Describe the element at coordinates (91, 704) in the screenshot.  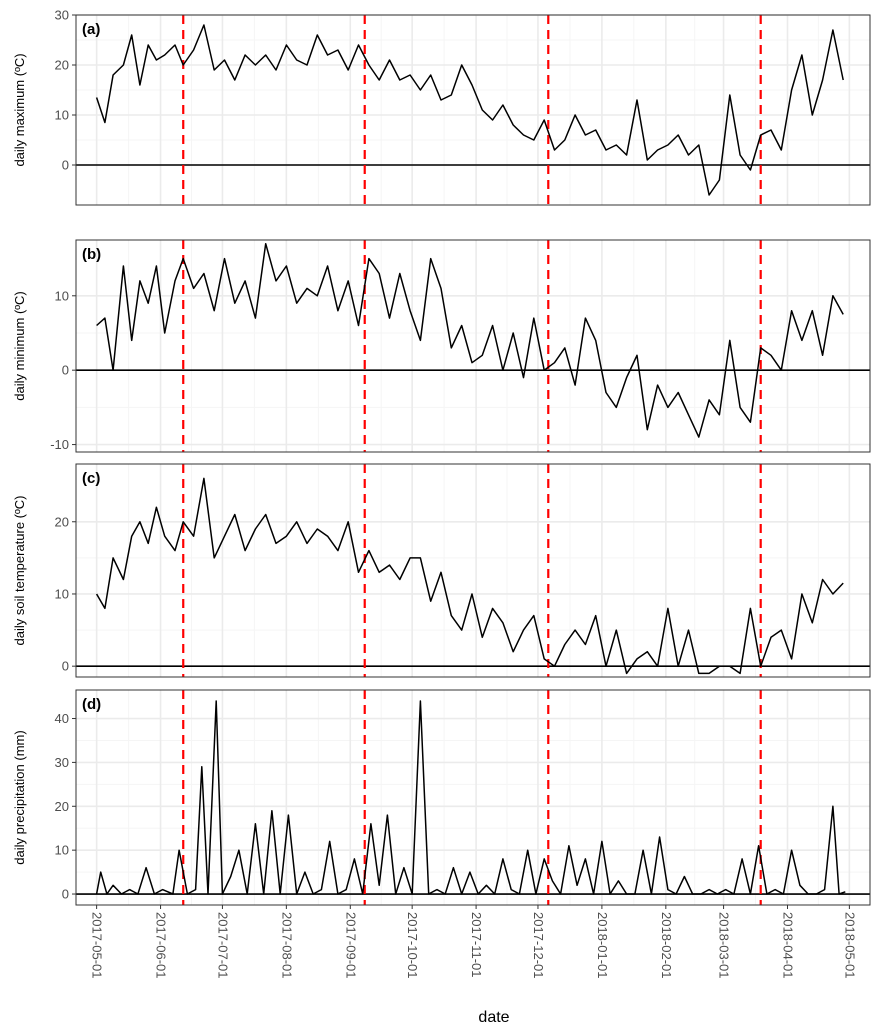
I see `panel-tag: (d)` at that location.